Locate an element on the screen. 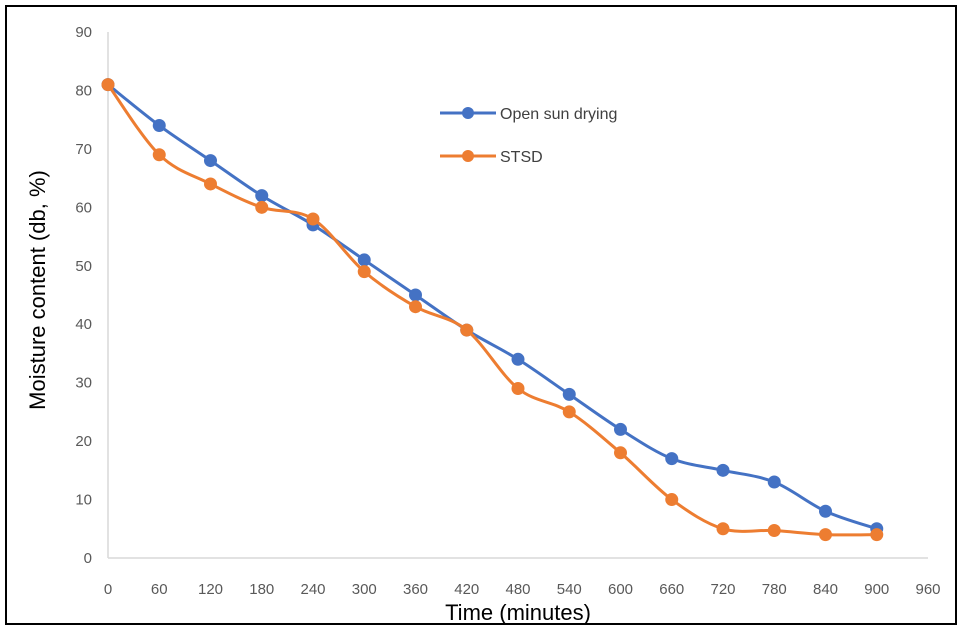 Image resolution: width=964 pixels, height=631 pixels. y-axis-title: Moisture content (db, %) is located at coordinates (37, 290).